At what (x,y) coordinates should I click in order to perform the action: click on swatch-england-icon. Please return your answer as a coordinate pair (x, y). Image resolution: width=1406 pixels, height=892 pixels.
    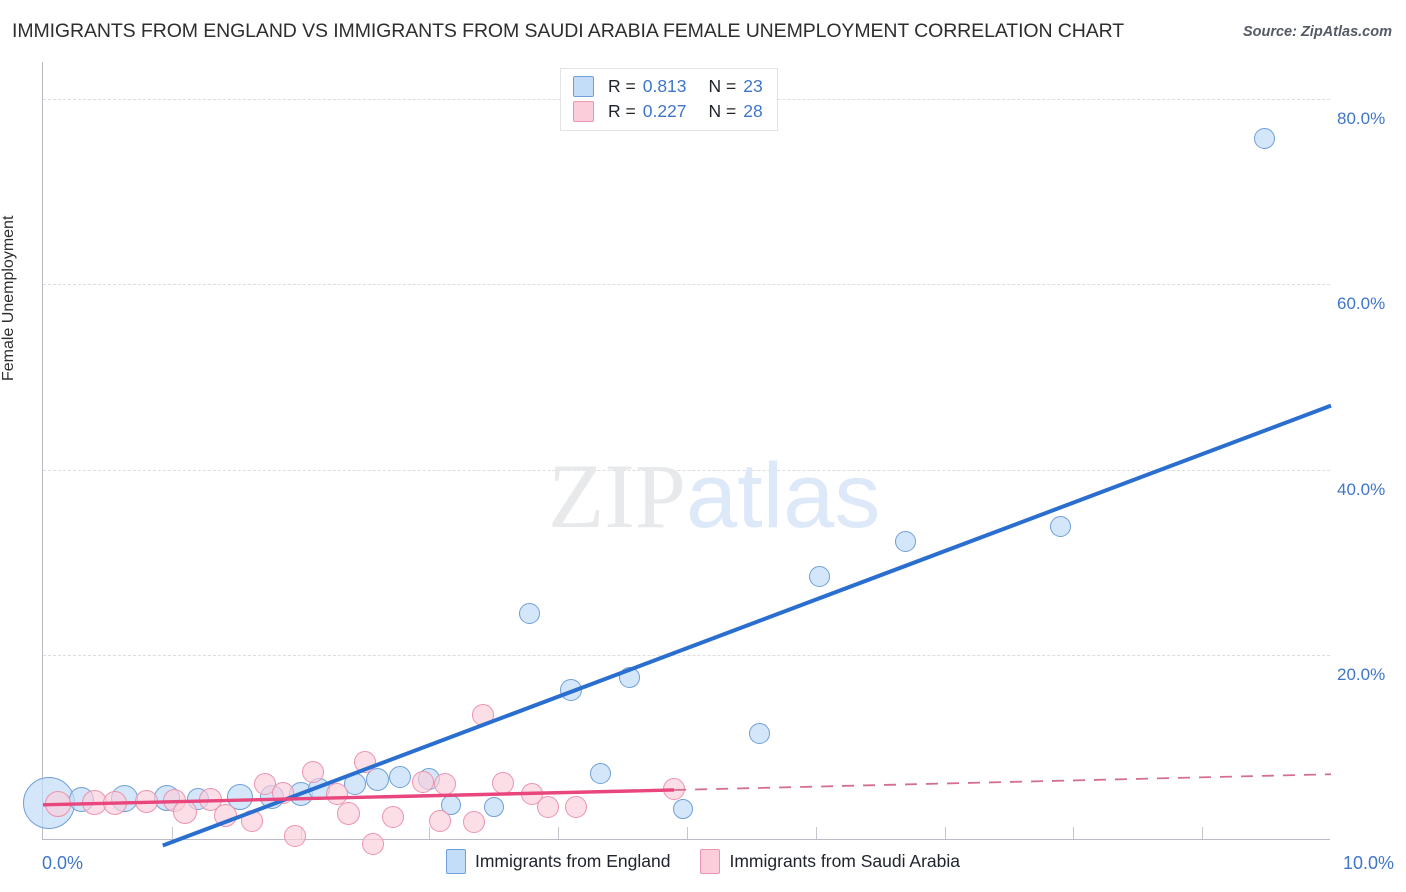
    Looking at the image, I should click on (583, 86).